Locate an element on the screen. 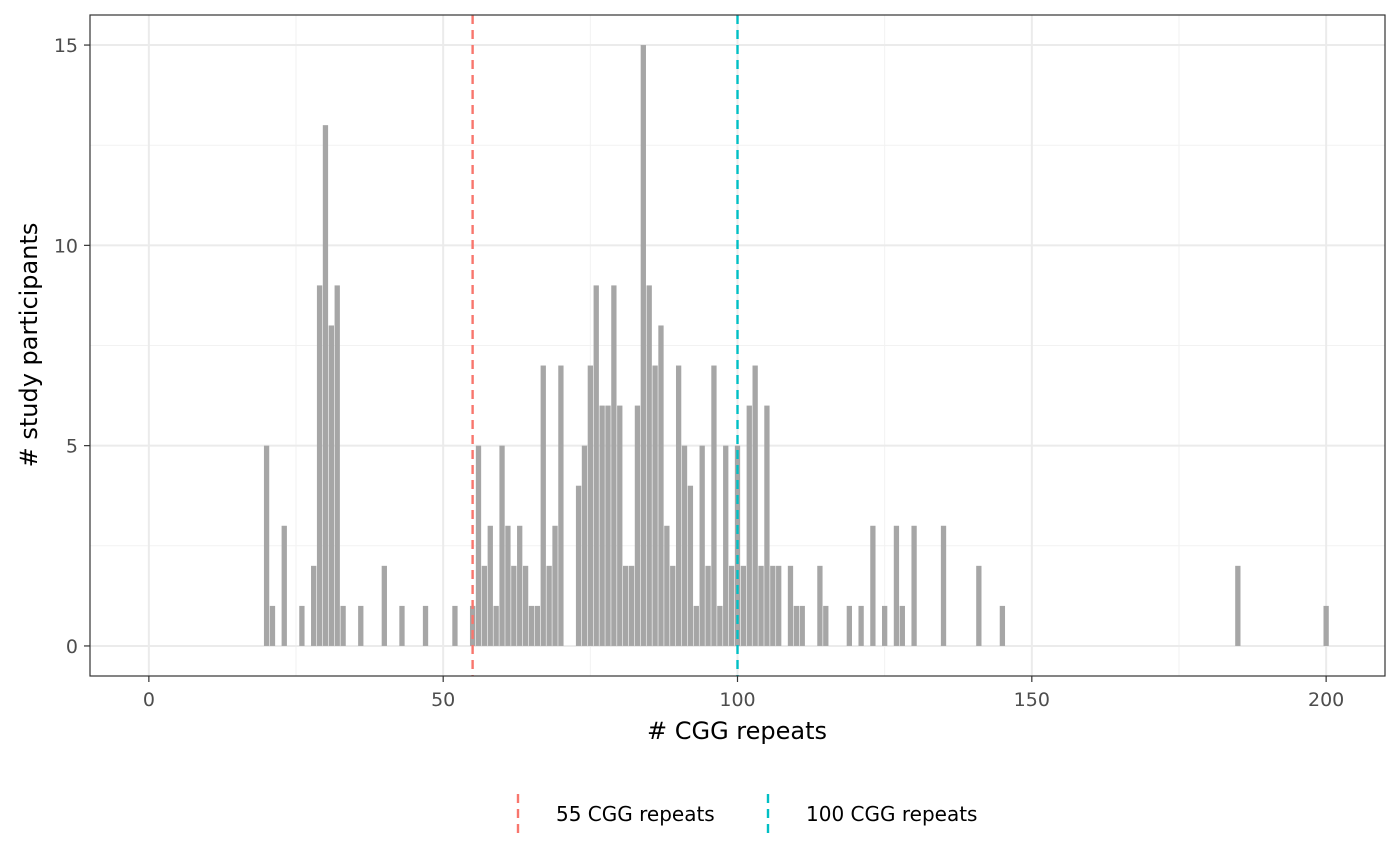 This screenshot has height=866, width=1400. x-tick-label: 100 is located at coordinates (737, 700).